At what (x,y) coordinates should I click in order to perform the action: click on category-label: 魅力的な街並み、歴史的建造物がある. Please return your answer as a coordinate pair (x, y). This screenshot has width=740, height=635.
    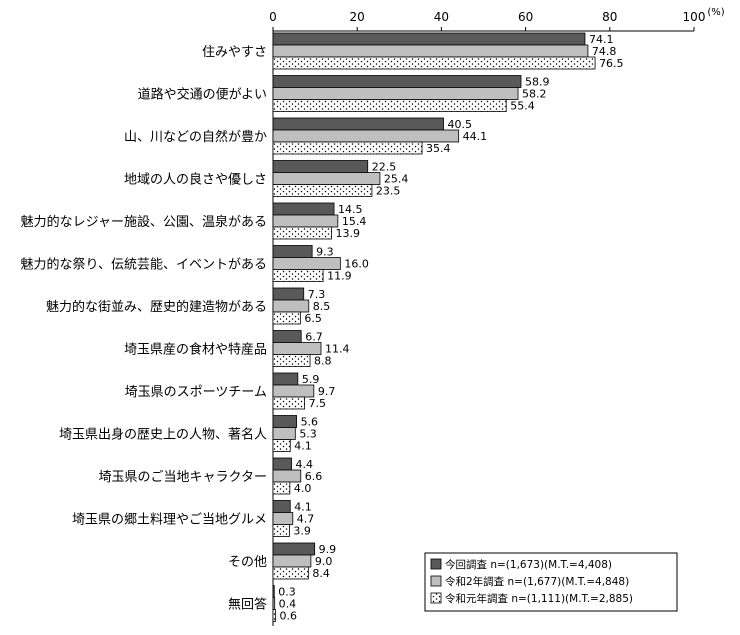
    Looking at the image, I should click on (156, 307).